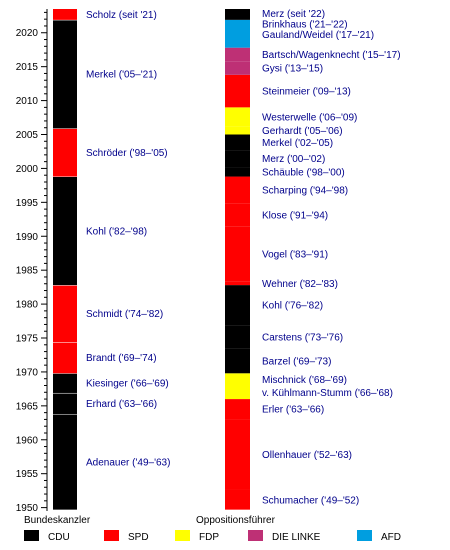 Image resolution: width=450 pixels, height=550 pixels. I want to click on opposition-label: Wehner ('82–'83), so click(300, 284).